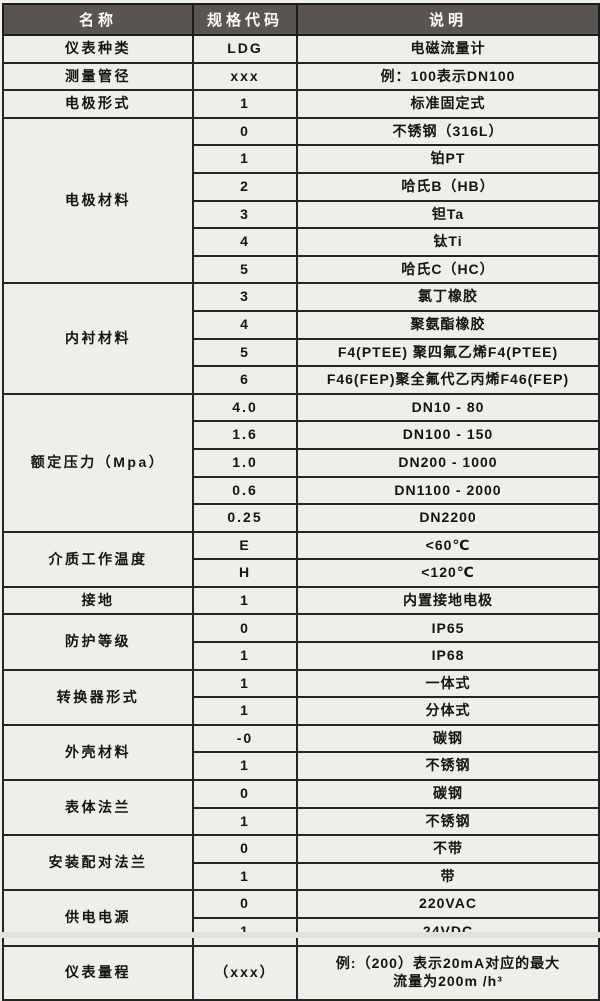  I want to click on spec-desc-cell: 一体式, so click(448, 683).